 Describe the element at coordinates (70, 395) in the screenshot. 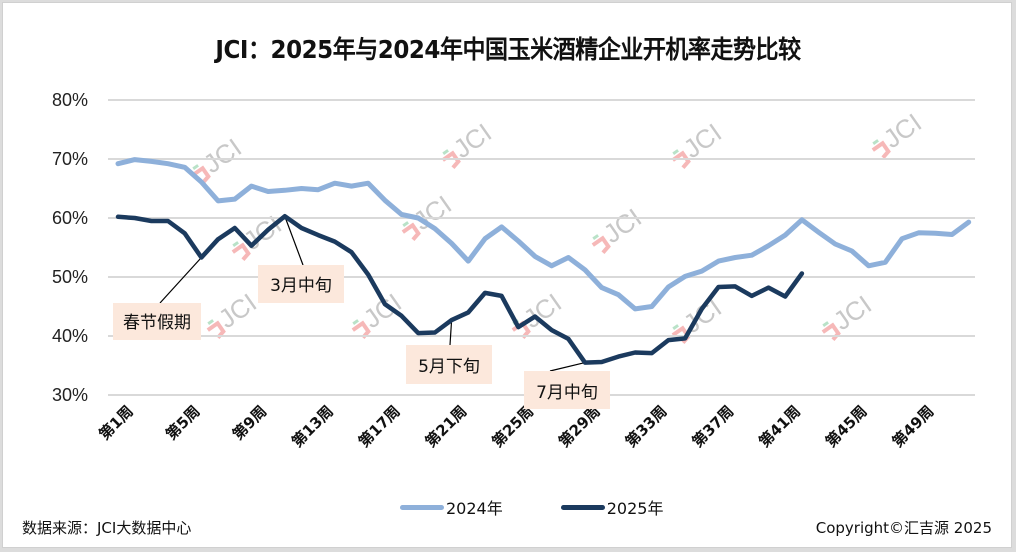

I see `y-tick-label: 30%` at that location.